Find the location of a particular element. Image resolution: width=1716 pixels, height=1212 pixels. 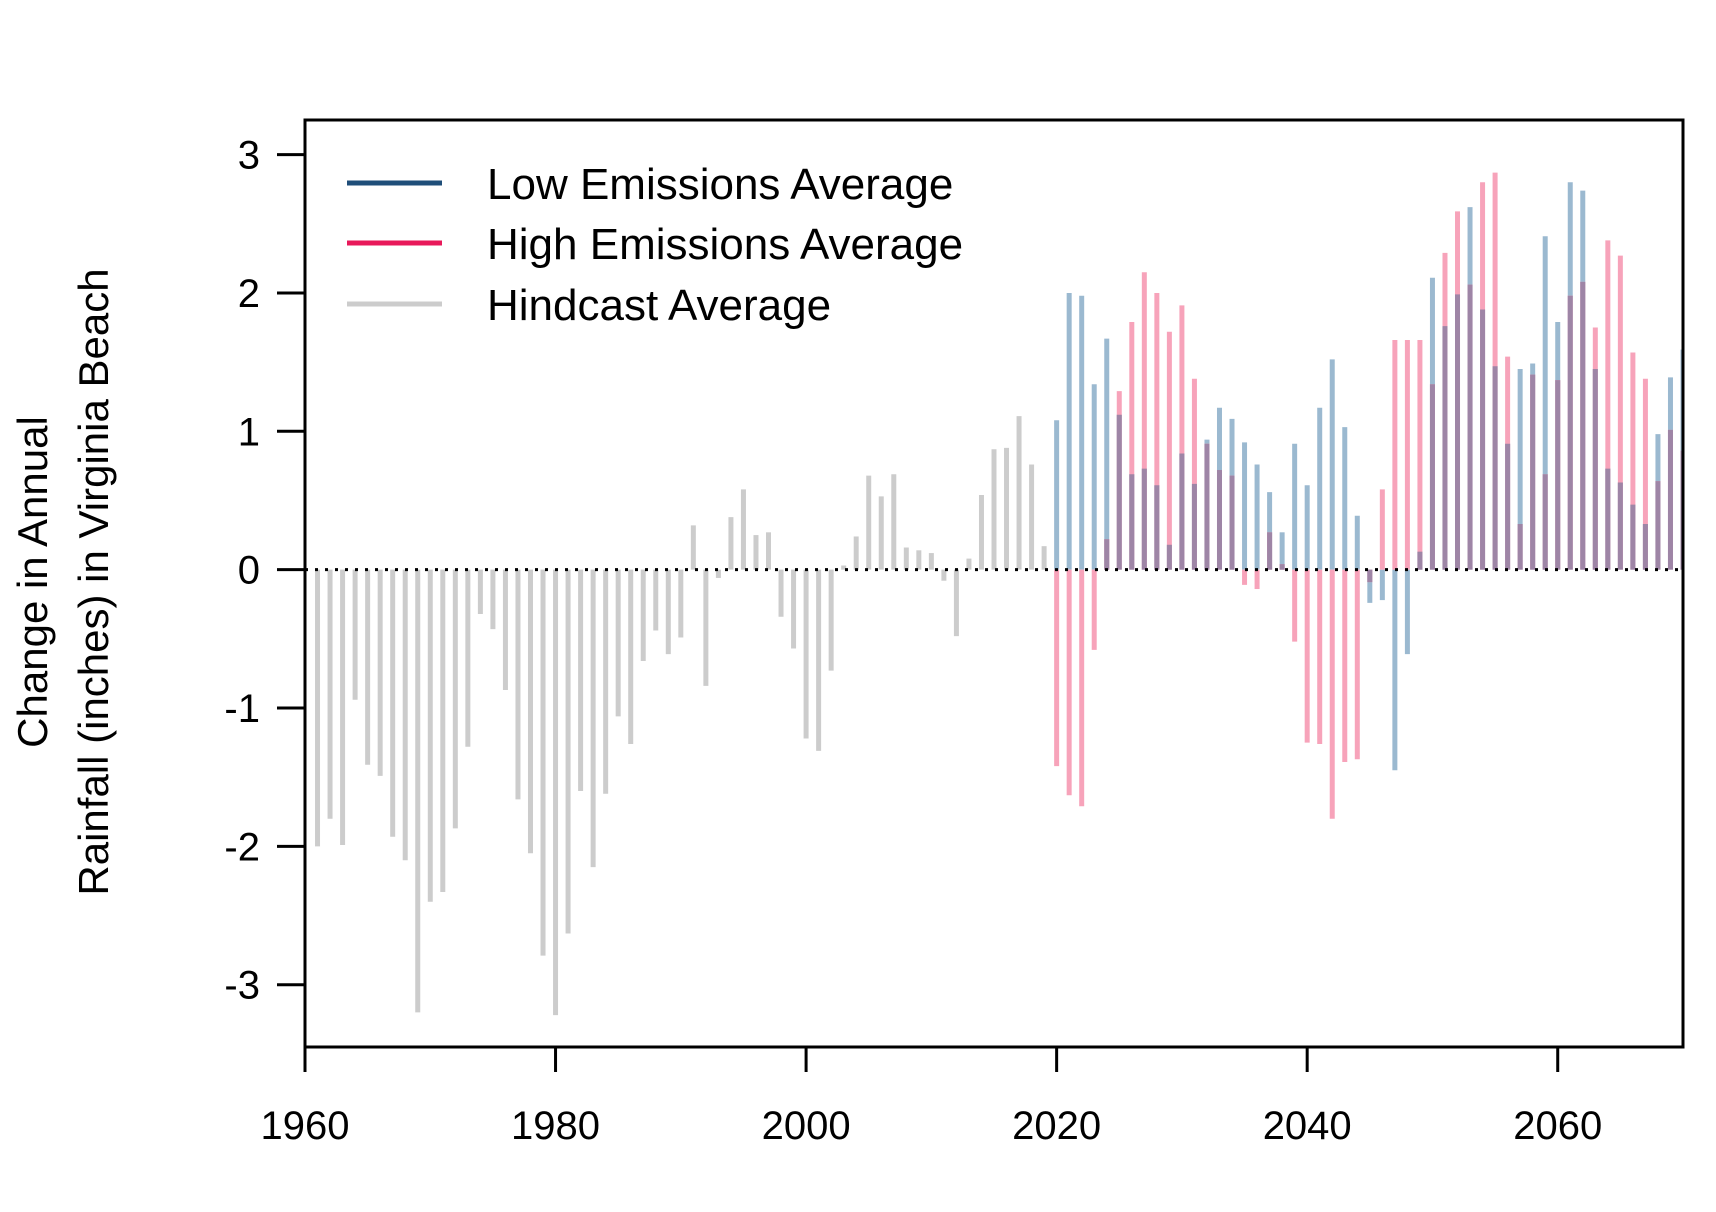

y-tick-label--1: -1 is located at coordinates (242, 709).